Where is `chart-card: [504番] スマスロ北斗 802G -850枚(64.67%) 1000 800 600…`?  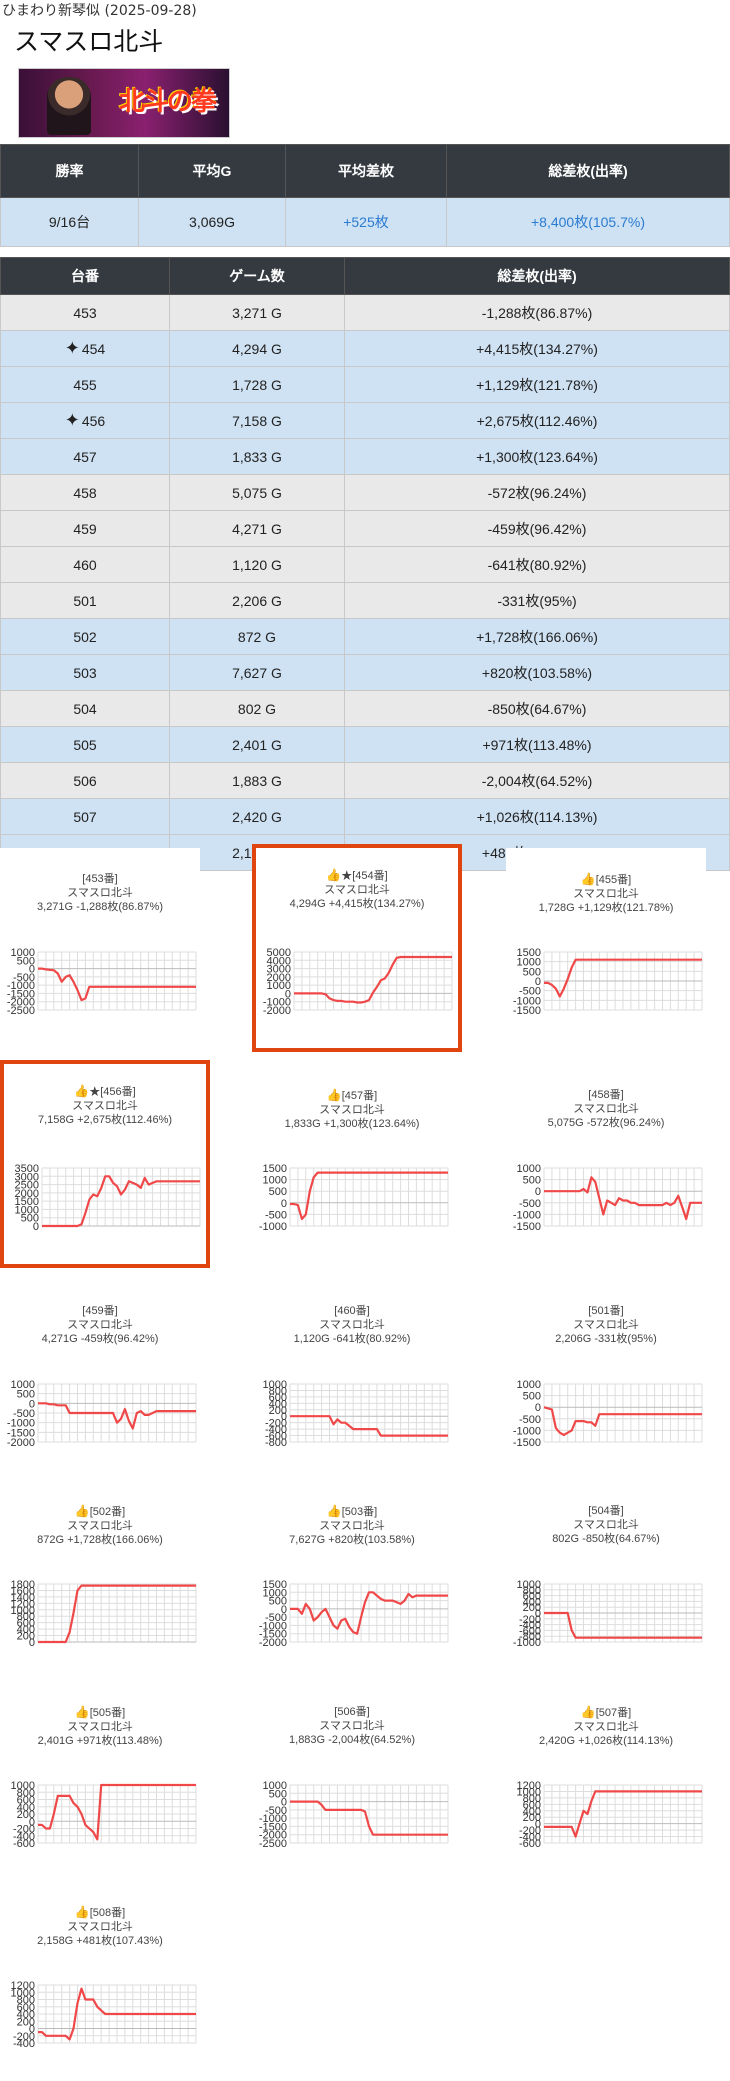 chart-card: [504番] スマスロ北斗 802G -850枚(64.67%) 1000 800 600… is located at coordinates (606, 1580).